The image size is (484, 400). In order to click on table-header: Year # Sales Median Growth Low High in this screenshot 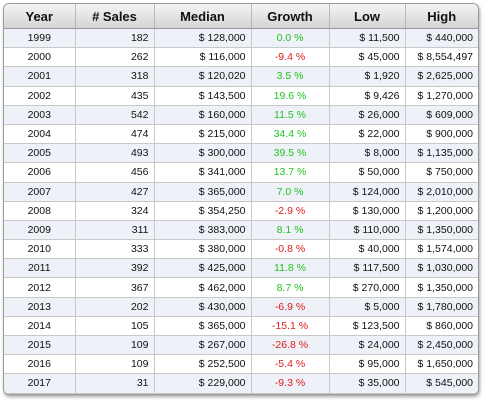, I will do `click(241, 16)`.